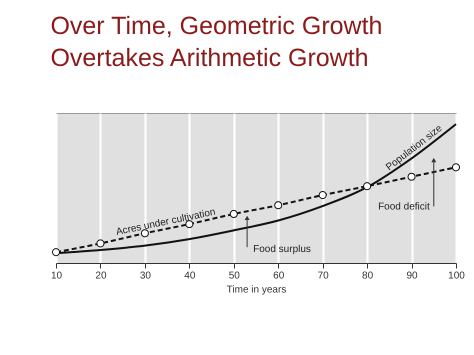  Describe the element at coordinates (412, 276) in the screenshot. I see `x-tick-label: 90` at that location.